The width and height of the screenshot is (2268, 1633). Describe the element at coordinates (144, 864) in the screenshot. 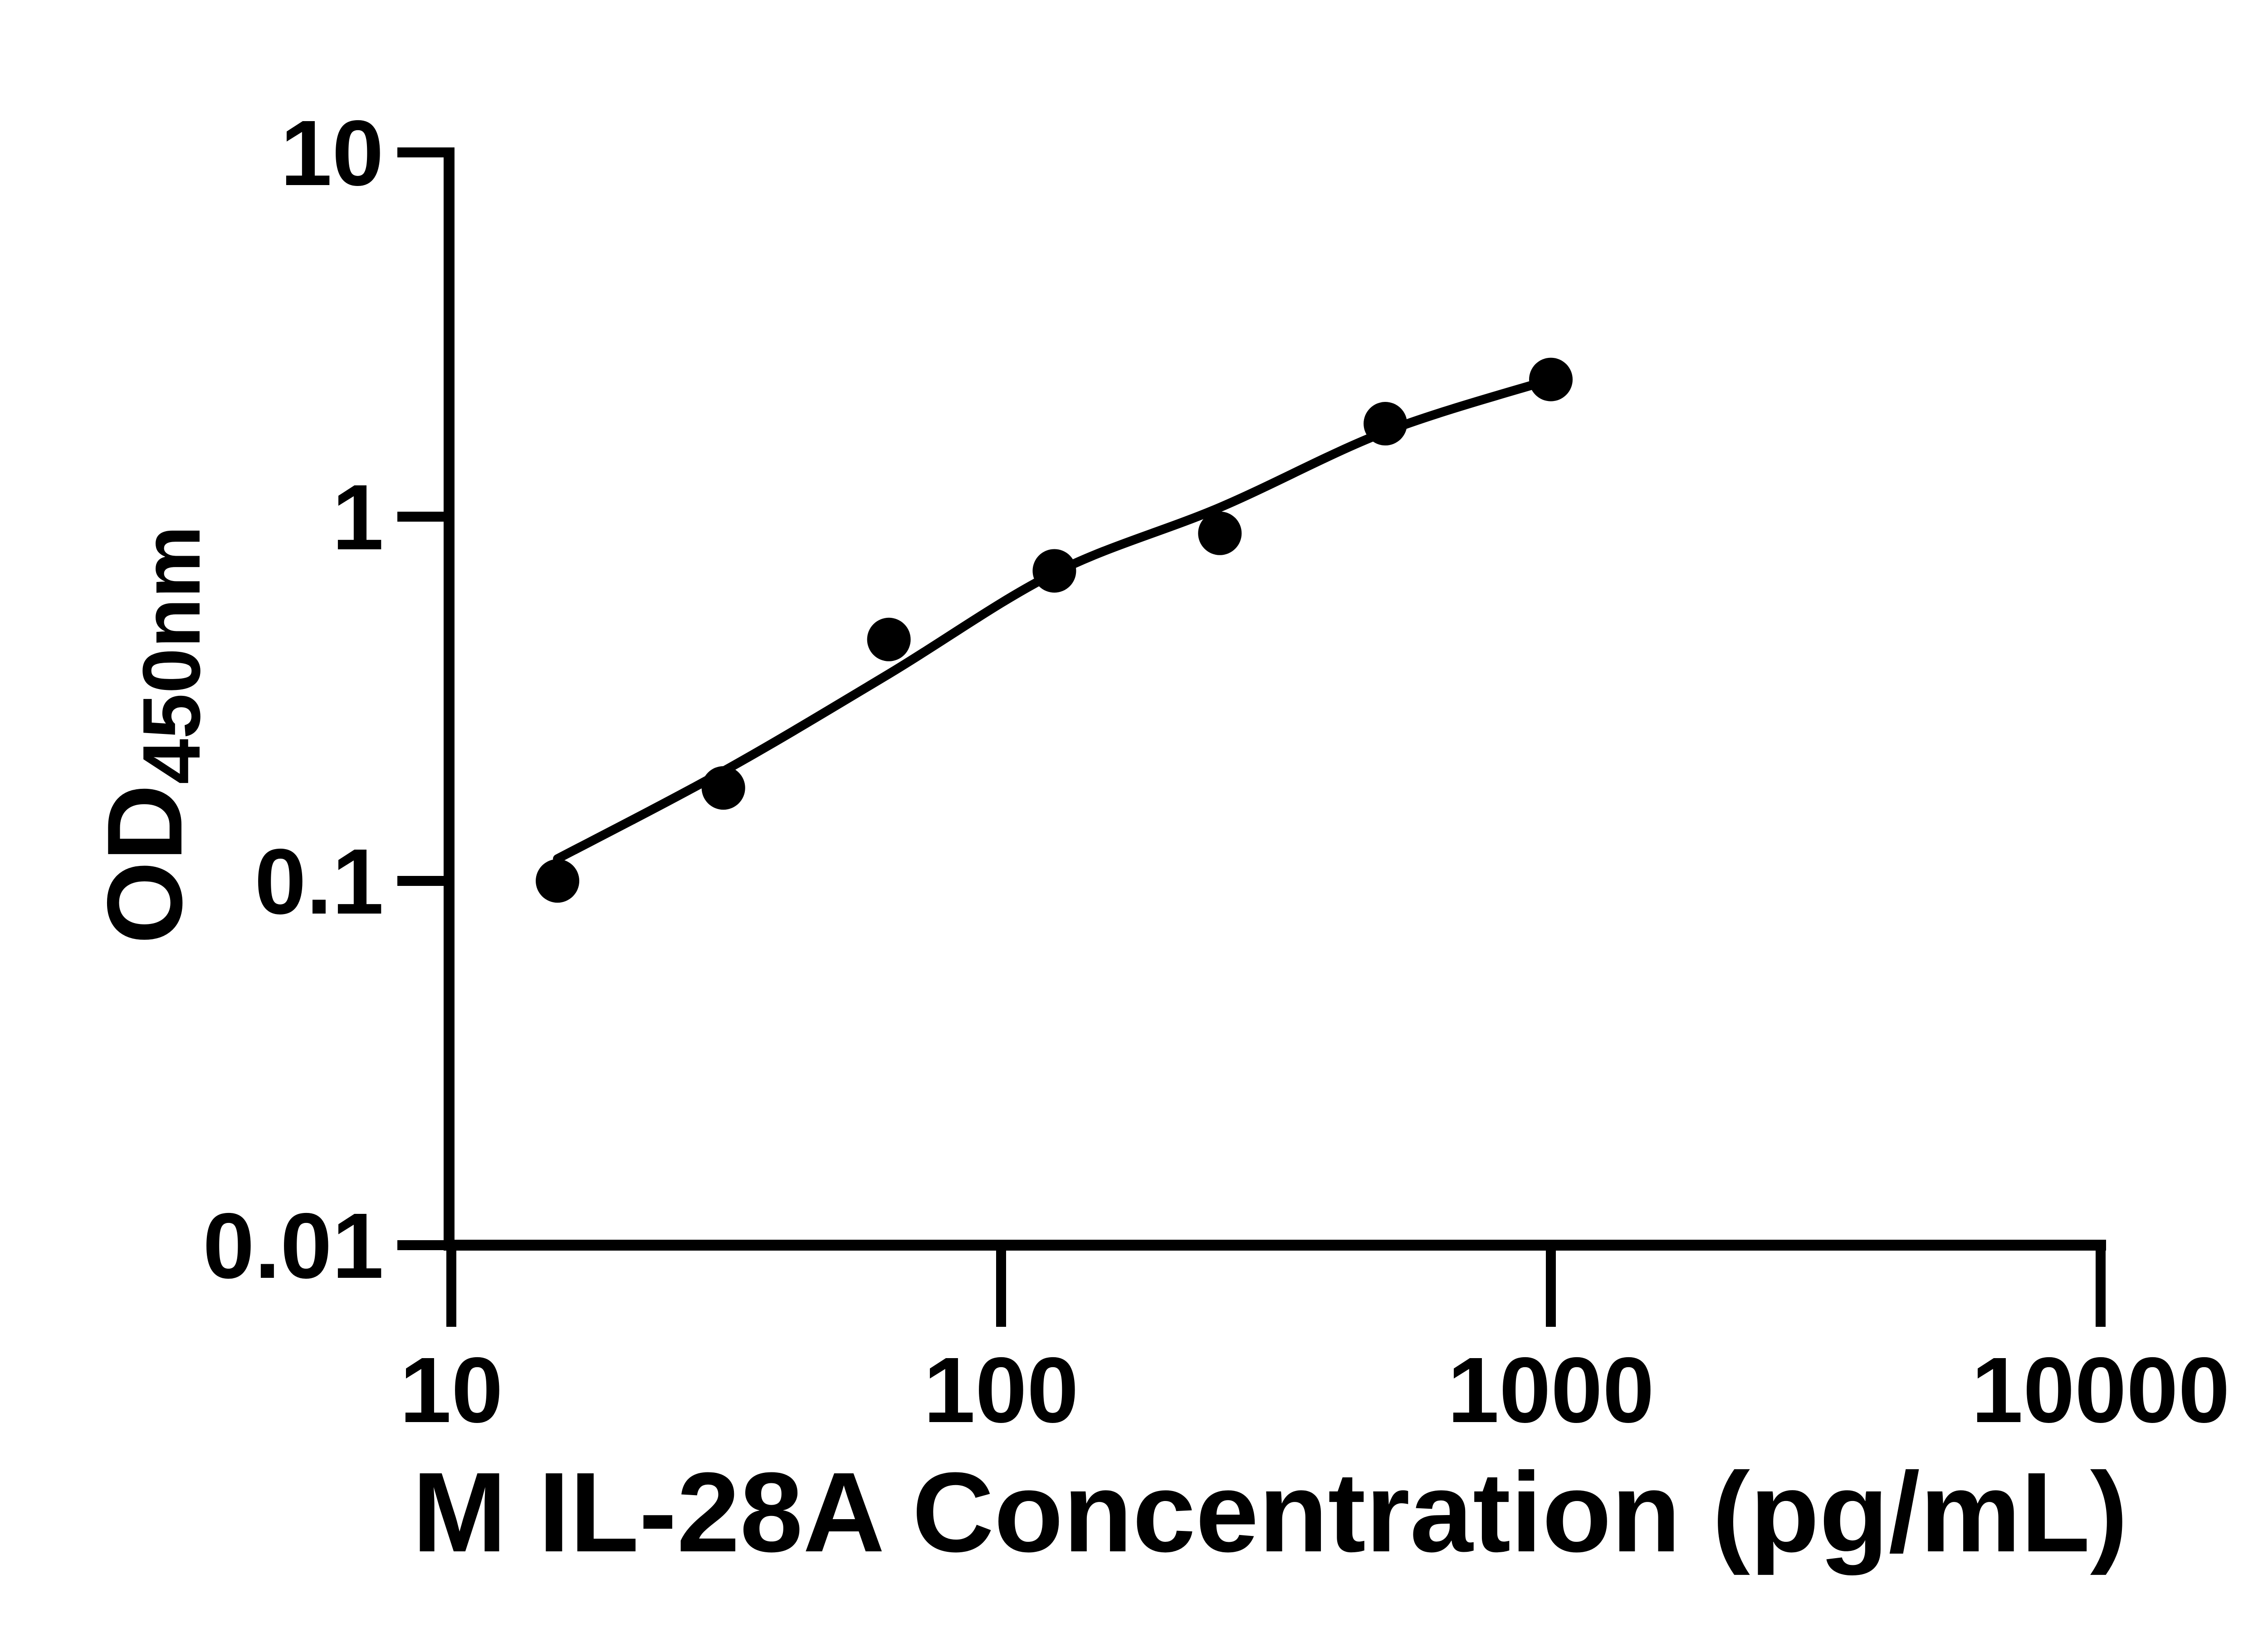

I see `y-axis-title-main: OD` at that location.